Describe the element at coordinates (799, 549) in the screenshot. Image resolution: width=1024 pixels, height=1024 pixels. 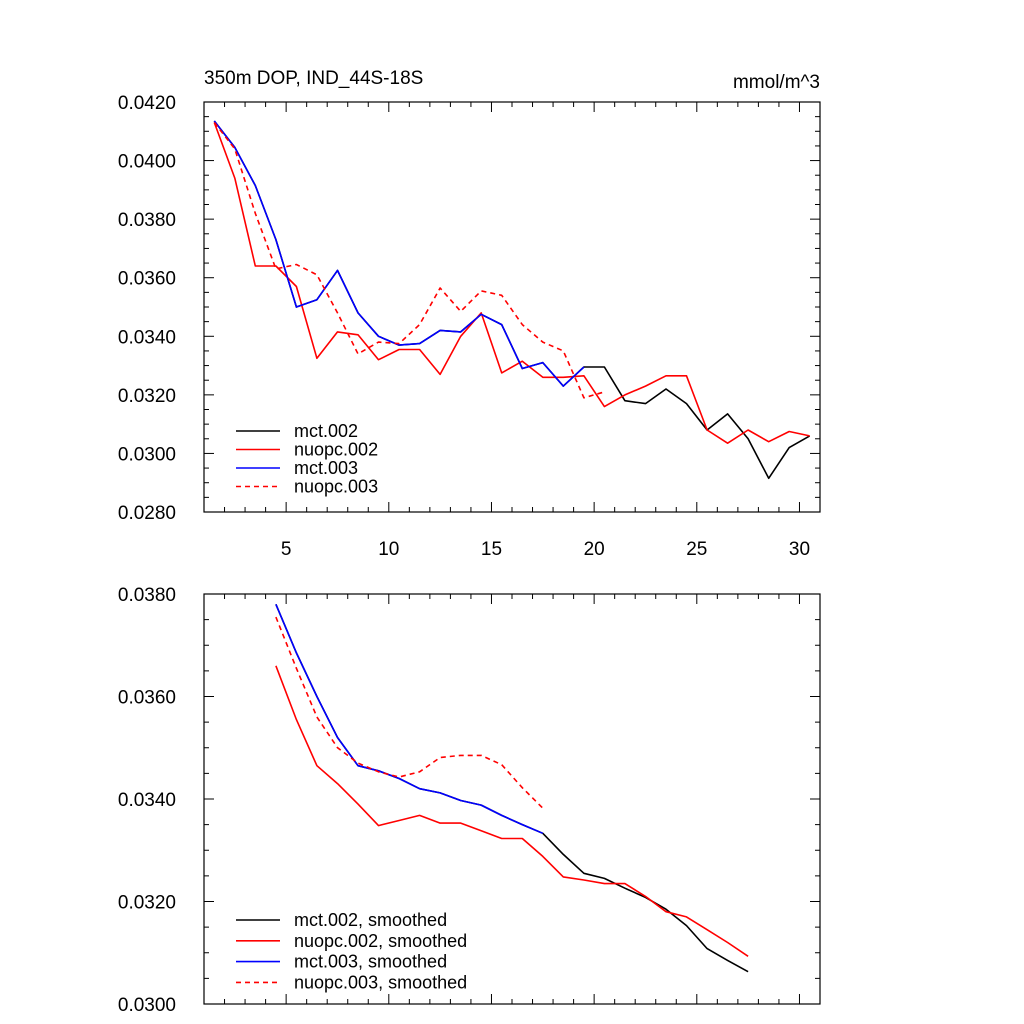
I see `x-tick-label: 30` at that location.